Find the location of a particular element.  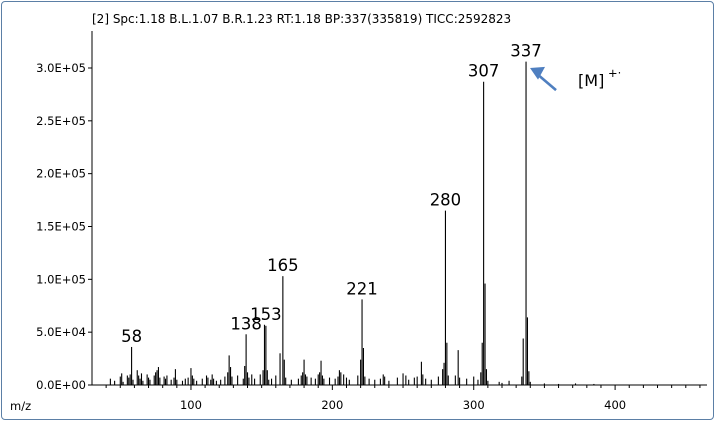

arrow-head-icon is located at coordinates (538, 73).